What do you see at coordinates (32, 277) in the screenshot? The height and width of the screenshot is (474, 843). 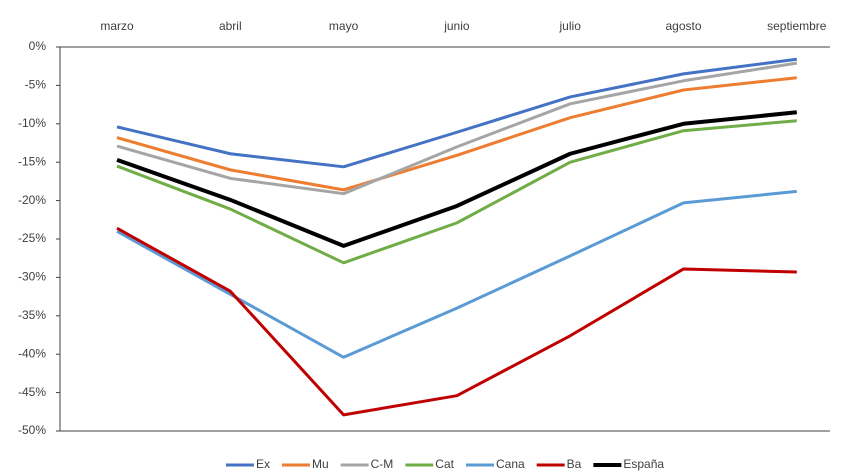 I see `y-tick-label: -30%` at bounding box center [32, 277].